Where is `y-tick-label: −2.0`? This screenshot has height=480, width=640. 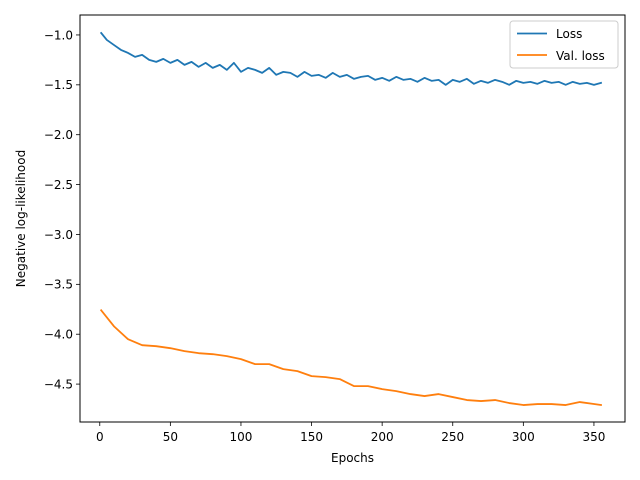
y-tick-label: −2.0 is located at coordinates (58, 135).